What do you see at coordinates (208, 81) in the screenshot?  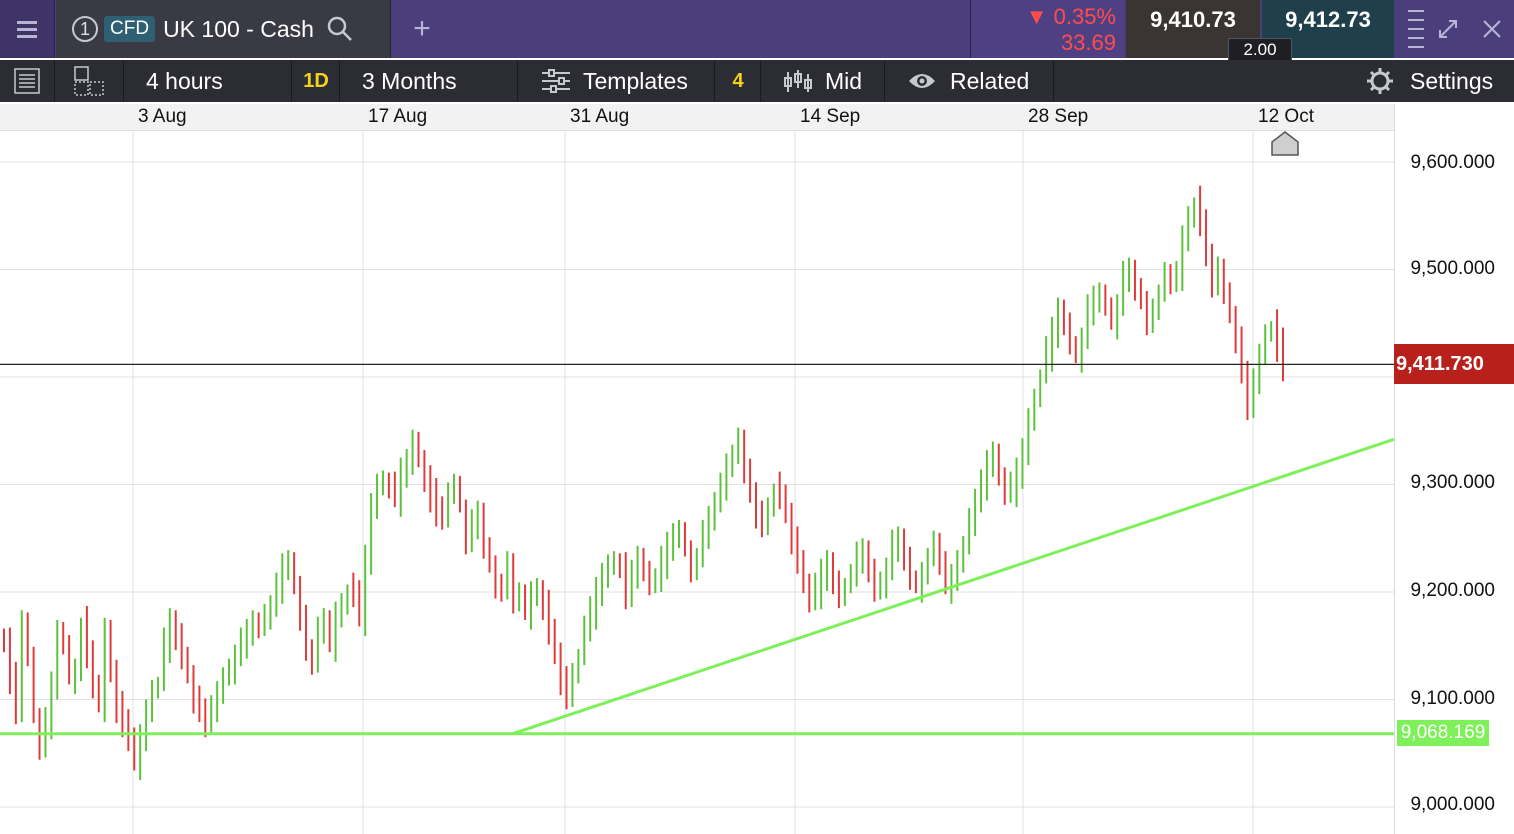 I see `interval-selector: 4 hours` at bounding box center [208, 81].